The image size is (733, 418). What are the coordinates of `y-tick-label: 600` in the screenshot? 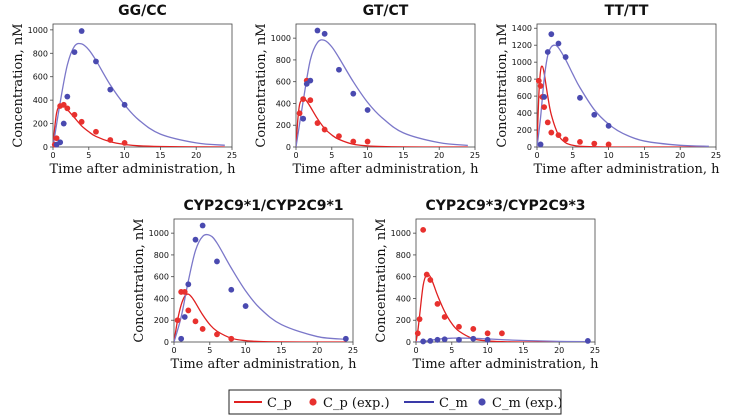 It's located at (524, 96).